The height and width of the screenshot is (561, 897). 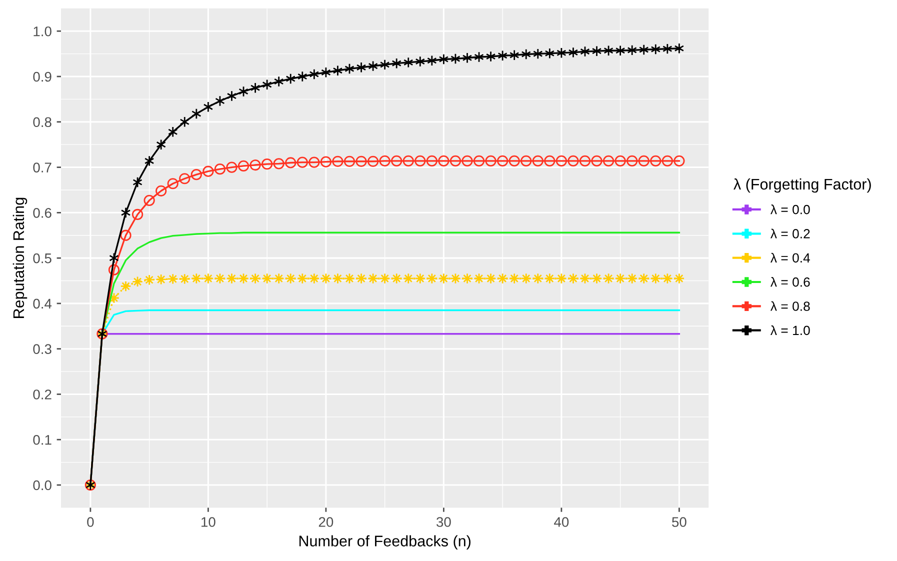 What do you see at coordinates (679, 522) in the screenshot?
I see `x-tick-label: 50` at bounding box center [679, 522].